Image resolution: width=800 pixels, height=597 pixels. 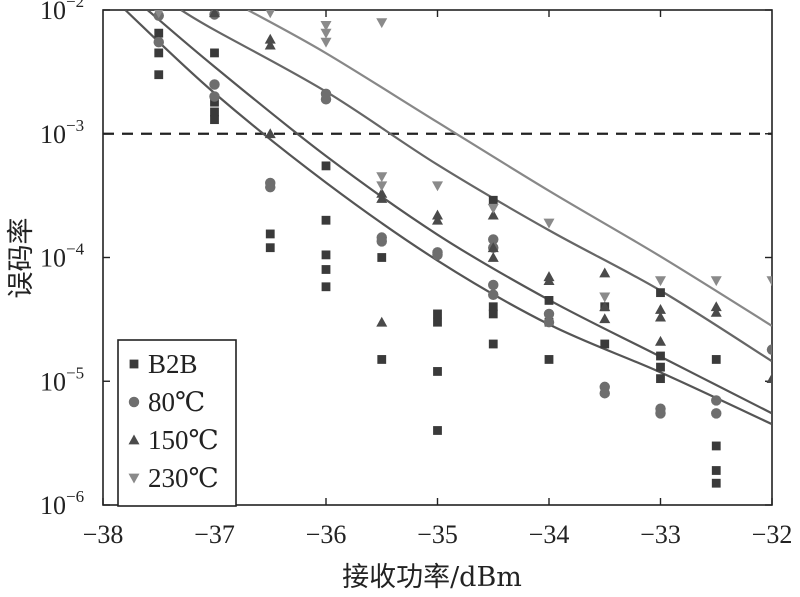 I want to click on x-tick-label: −38, so click(x=103, y=534).